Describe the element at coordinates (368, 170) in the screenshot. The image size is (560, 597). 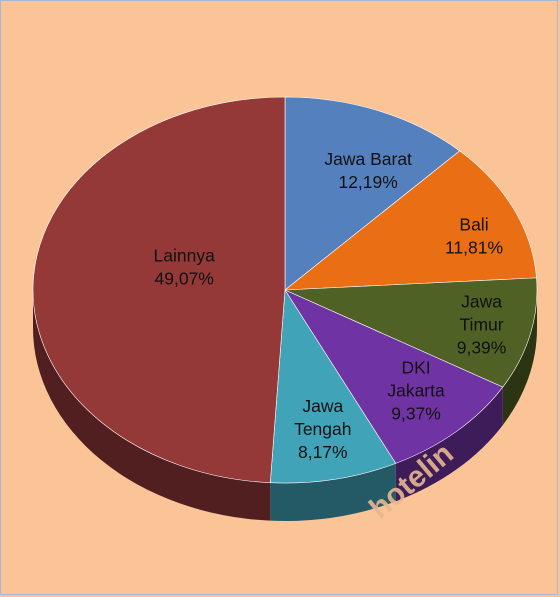
I see `slice-label-jawa-barat: Jawa Barat 12,19%` at that location.